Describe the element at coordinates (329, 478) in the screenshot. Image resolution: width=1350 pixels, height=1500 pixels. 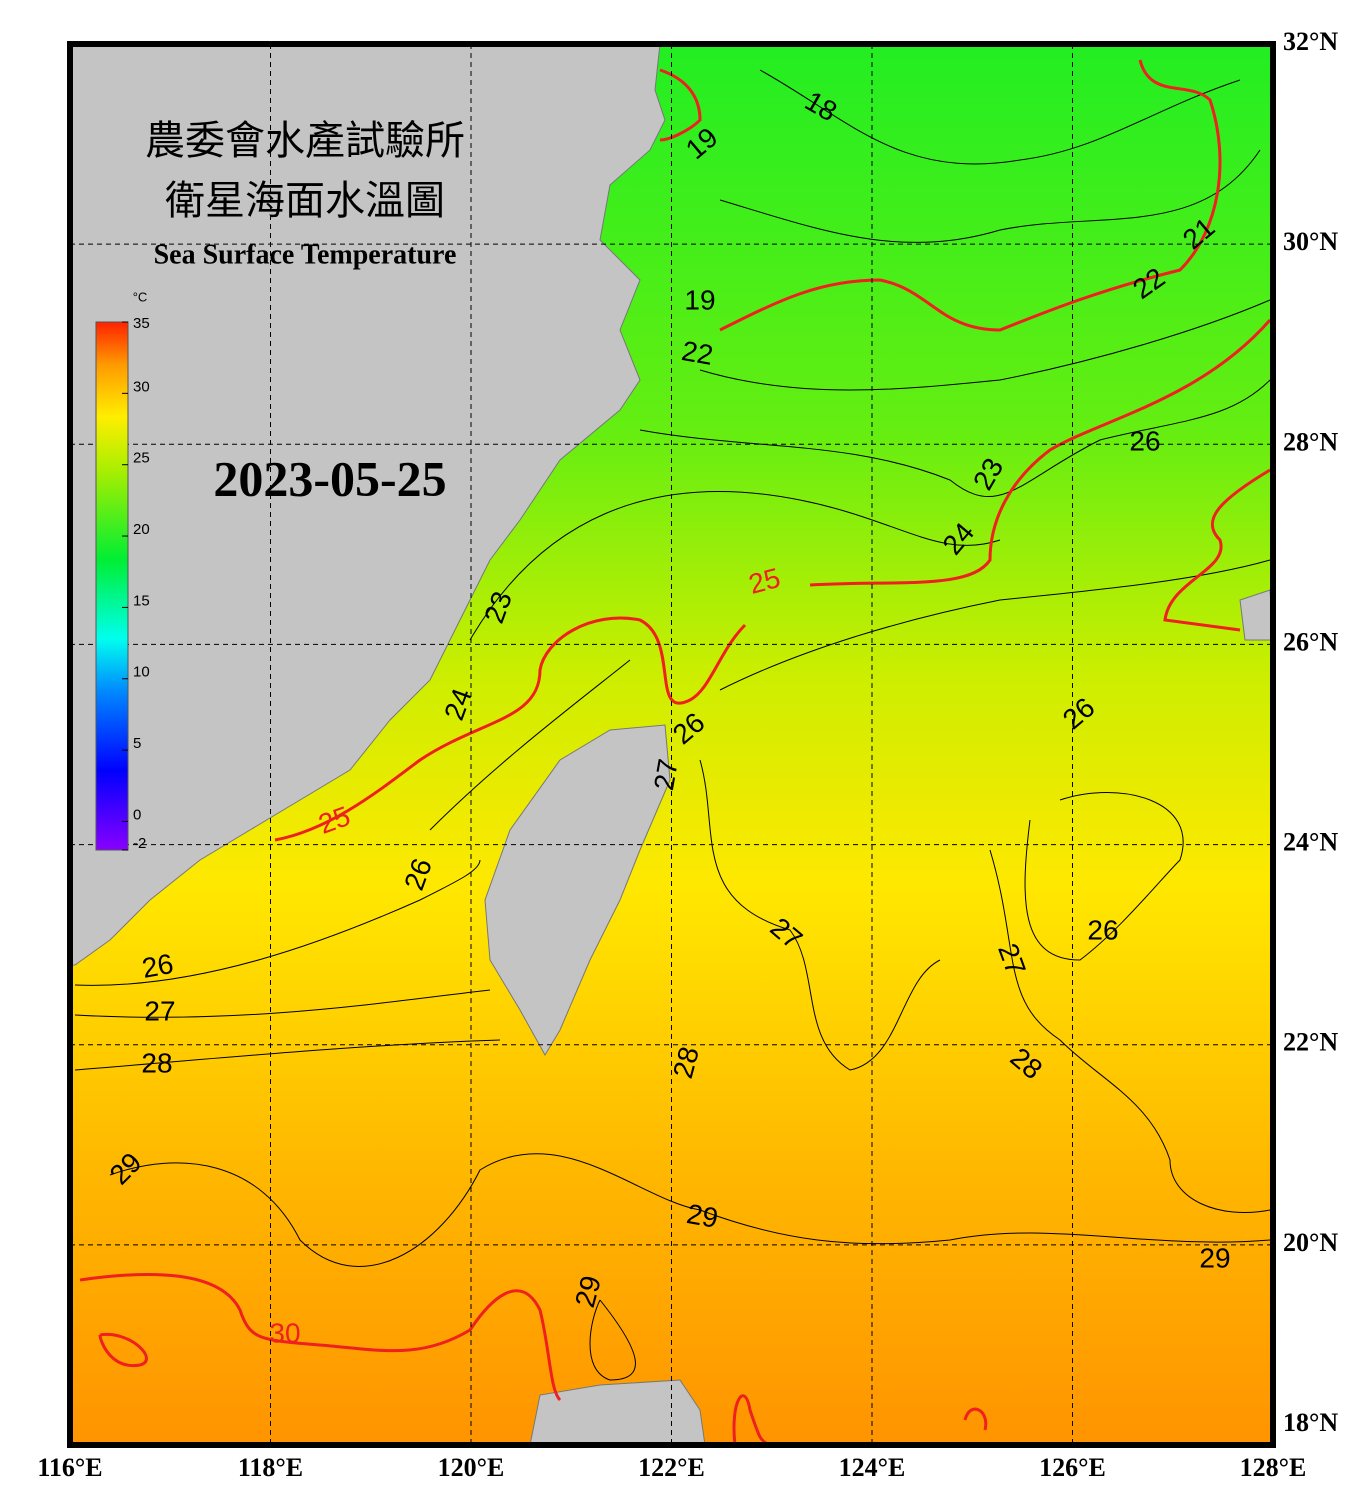
I see `date: 2023-05-25` at that location.